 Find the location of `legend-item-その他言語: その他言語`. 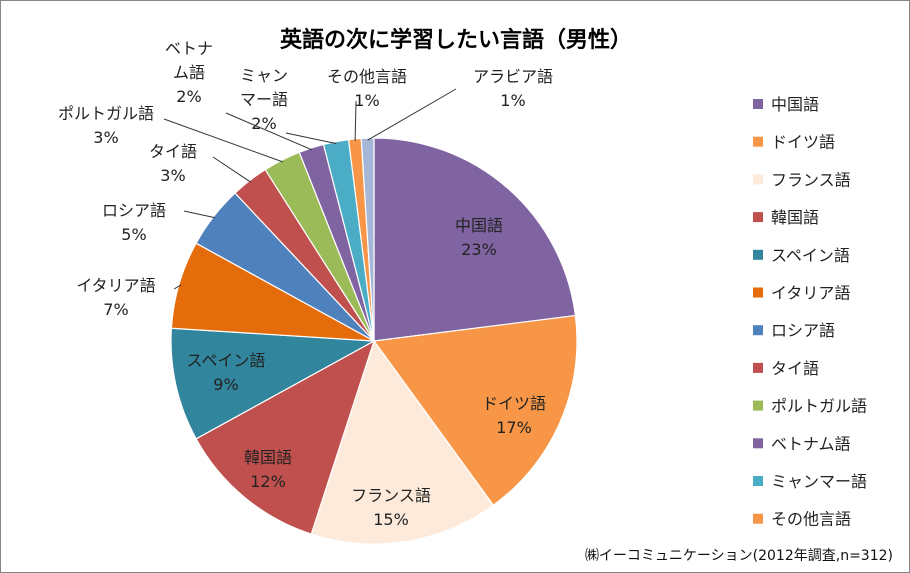

legend-item-その他言語: その他言語 is located at coordinates (802, 519).